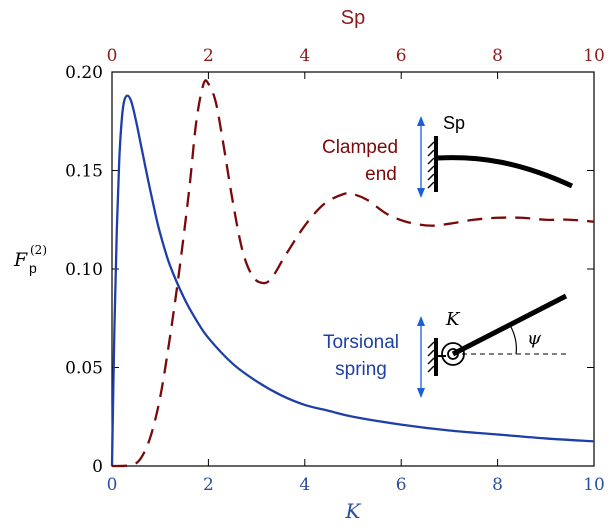 This screenshot has height=529, width=610. I want to click on clamped-arrow-head-up, so click(421, 121).